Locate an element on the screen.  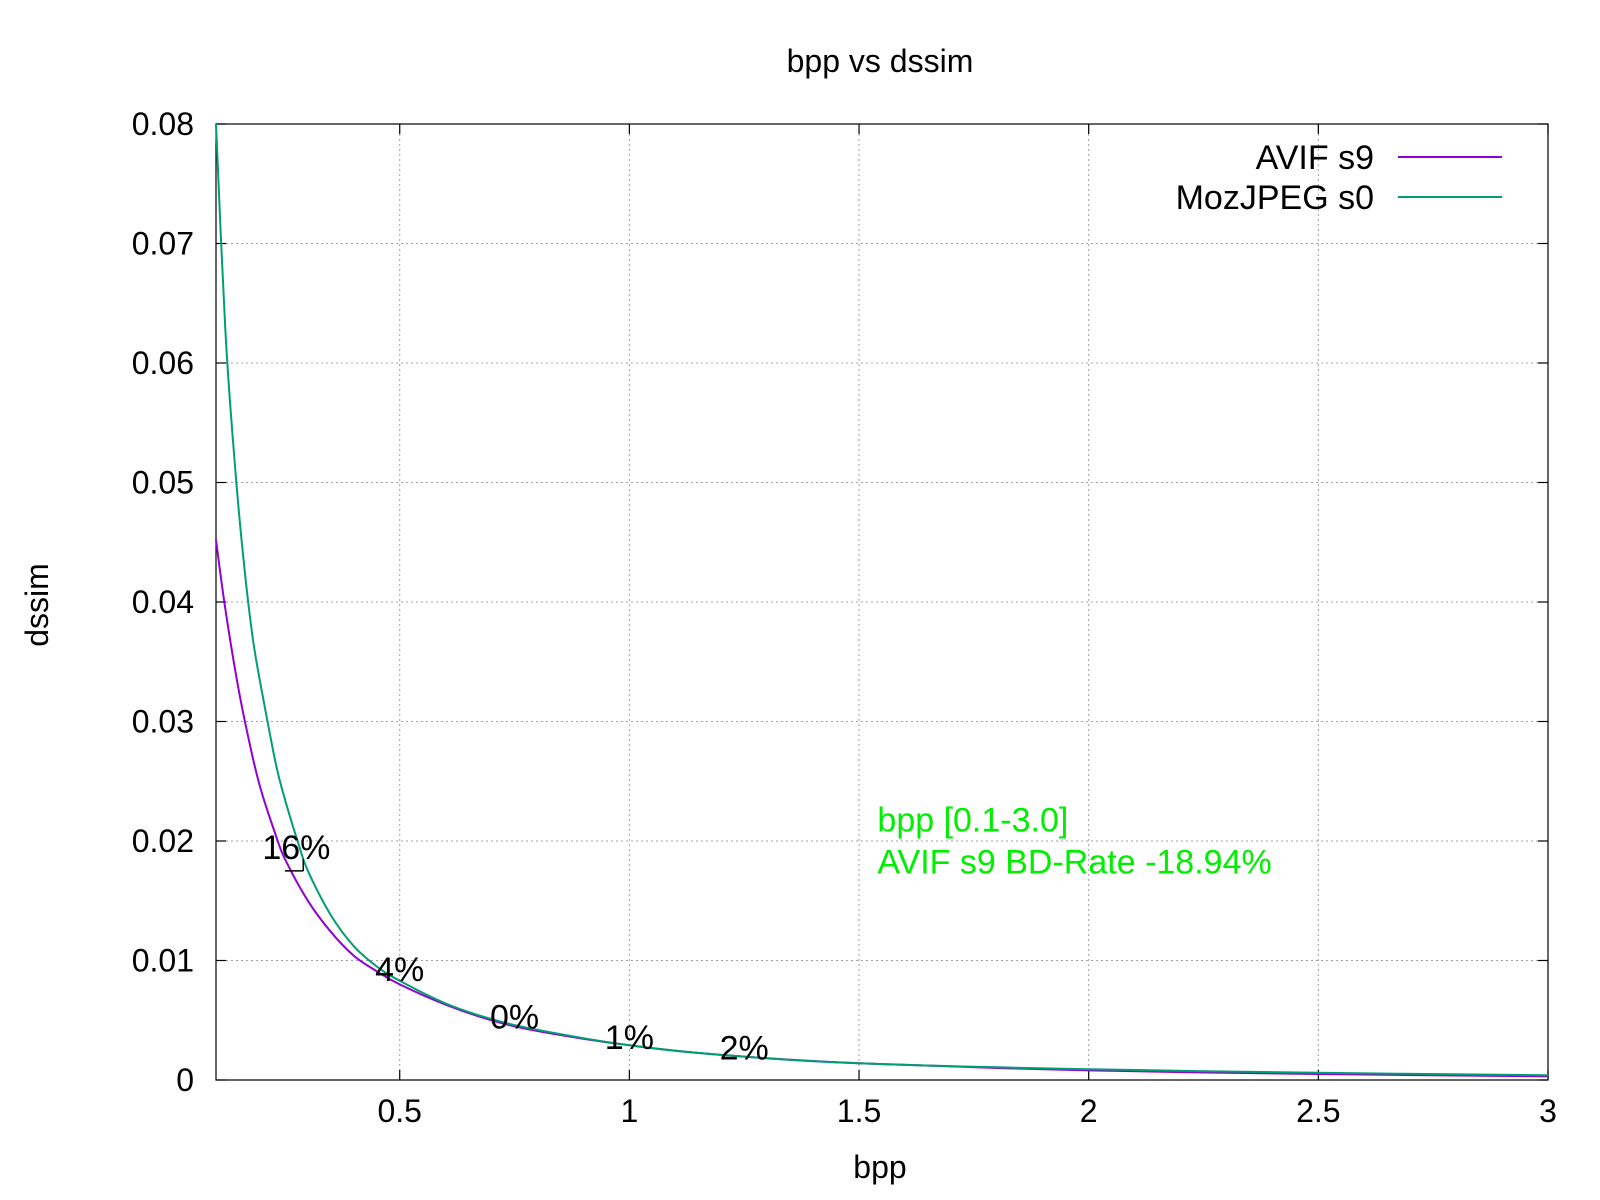
x-tick-label: 2.5 is located at coordinates (1318, 1111).